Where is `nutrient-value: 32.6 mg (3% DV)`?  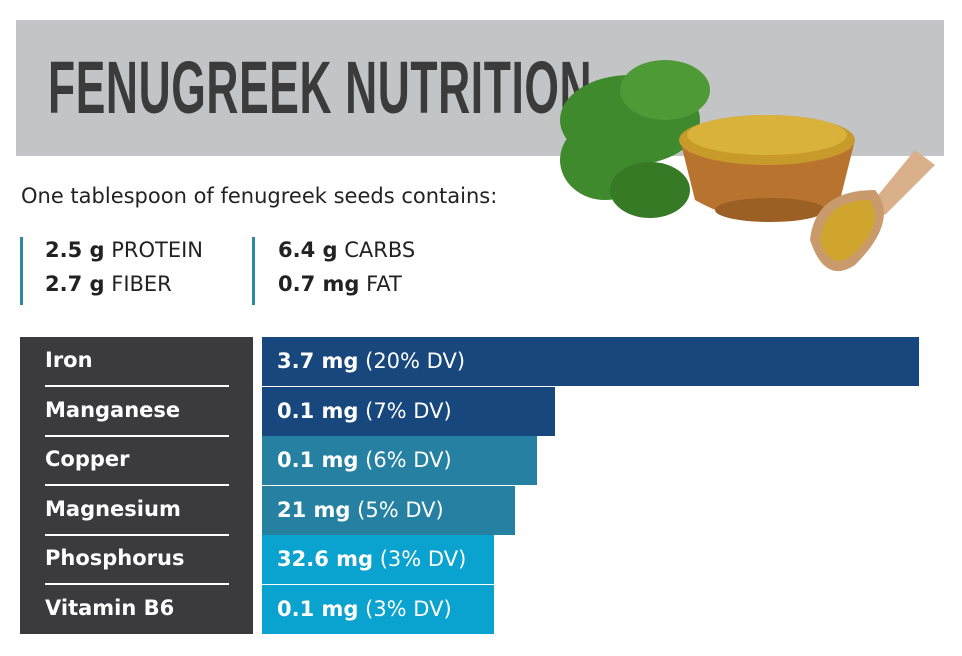 nutrient-value: 32.6 mg (3% DV) is located at coordinates (371, 559).